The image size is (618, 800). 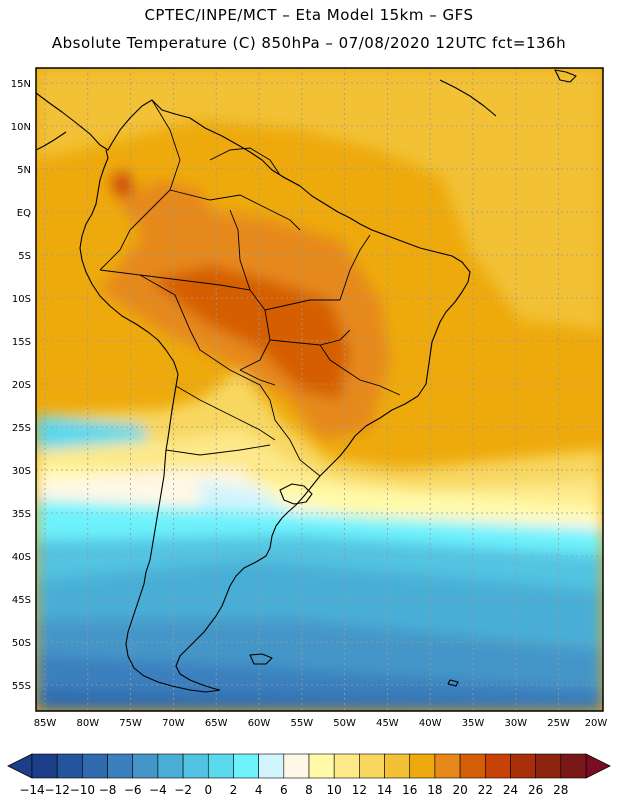 What do you see at coordinates (284, 790) in the screenshot?
I see `colorbar-label: 6` at bounding box center [284, 790].